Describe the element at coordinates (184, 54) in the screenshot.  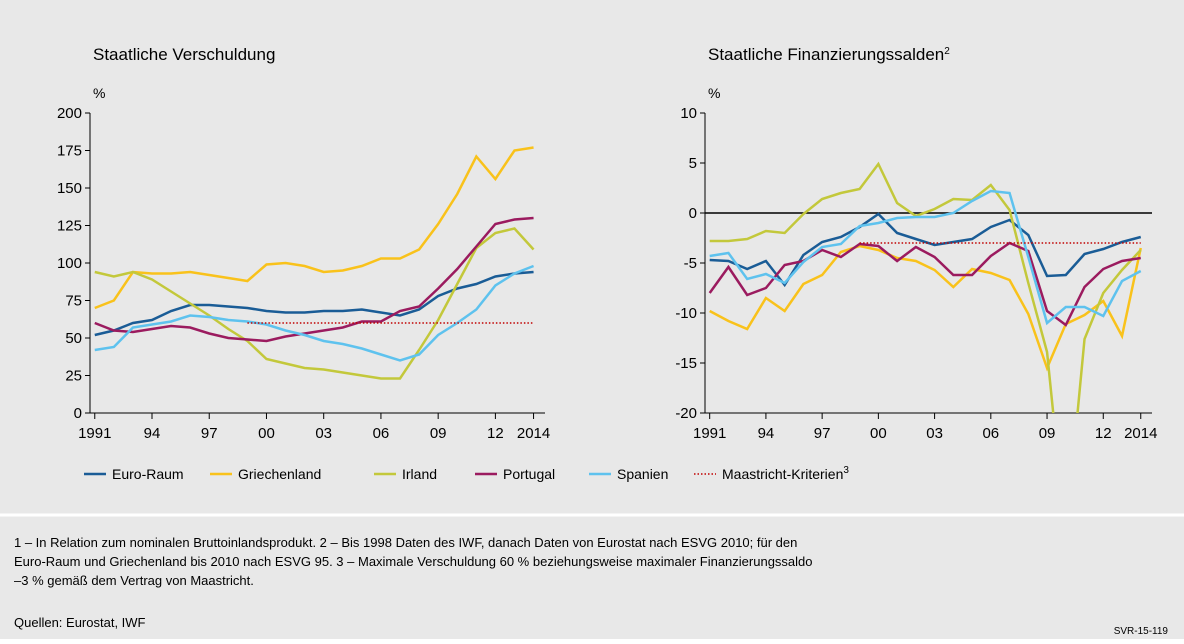
I see `chart-title: Staatliche Verschuldung` at that location.